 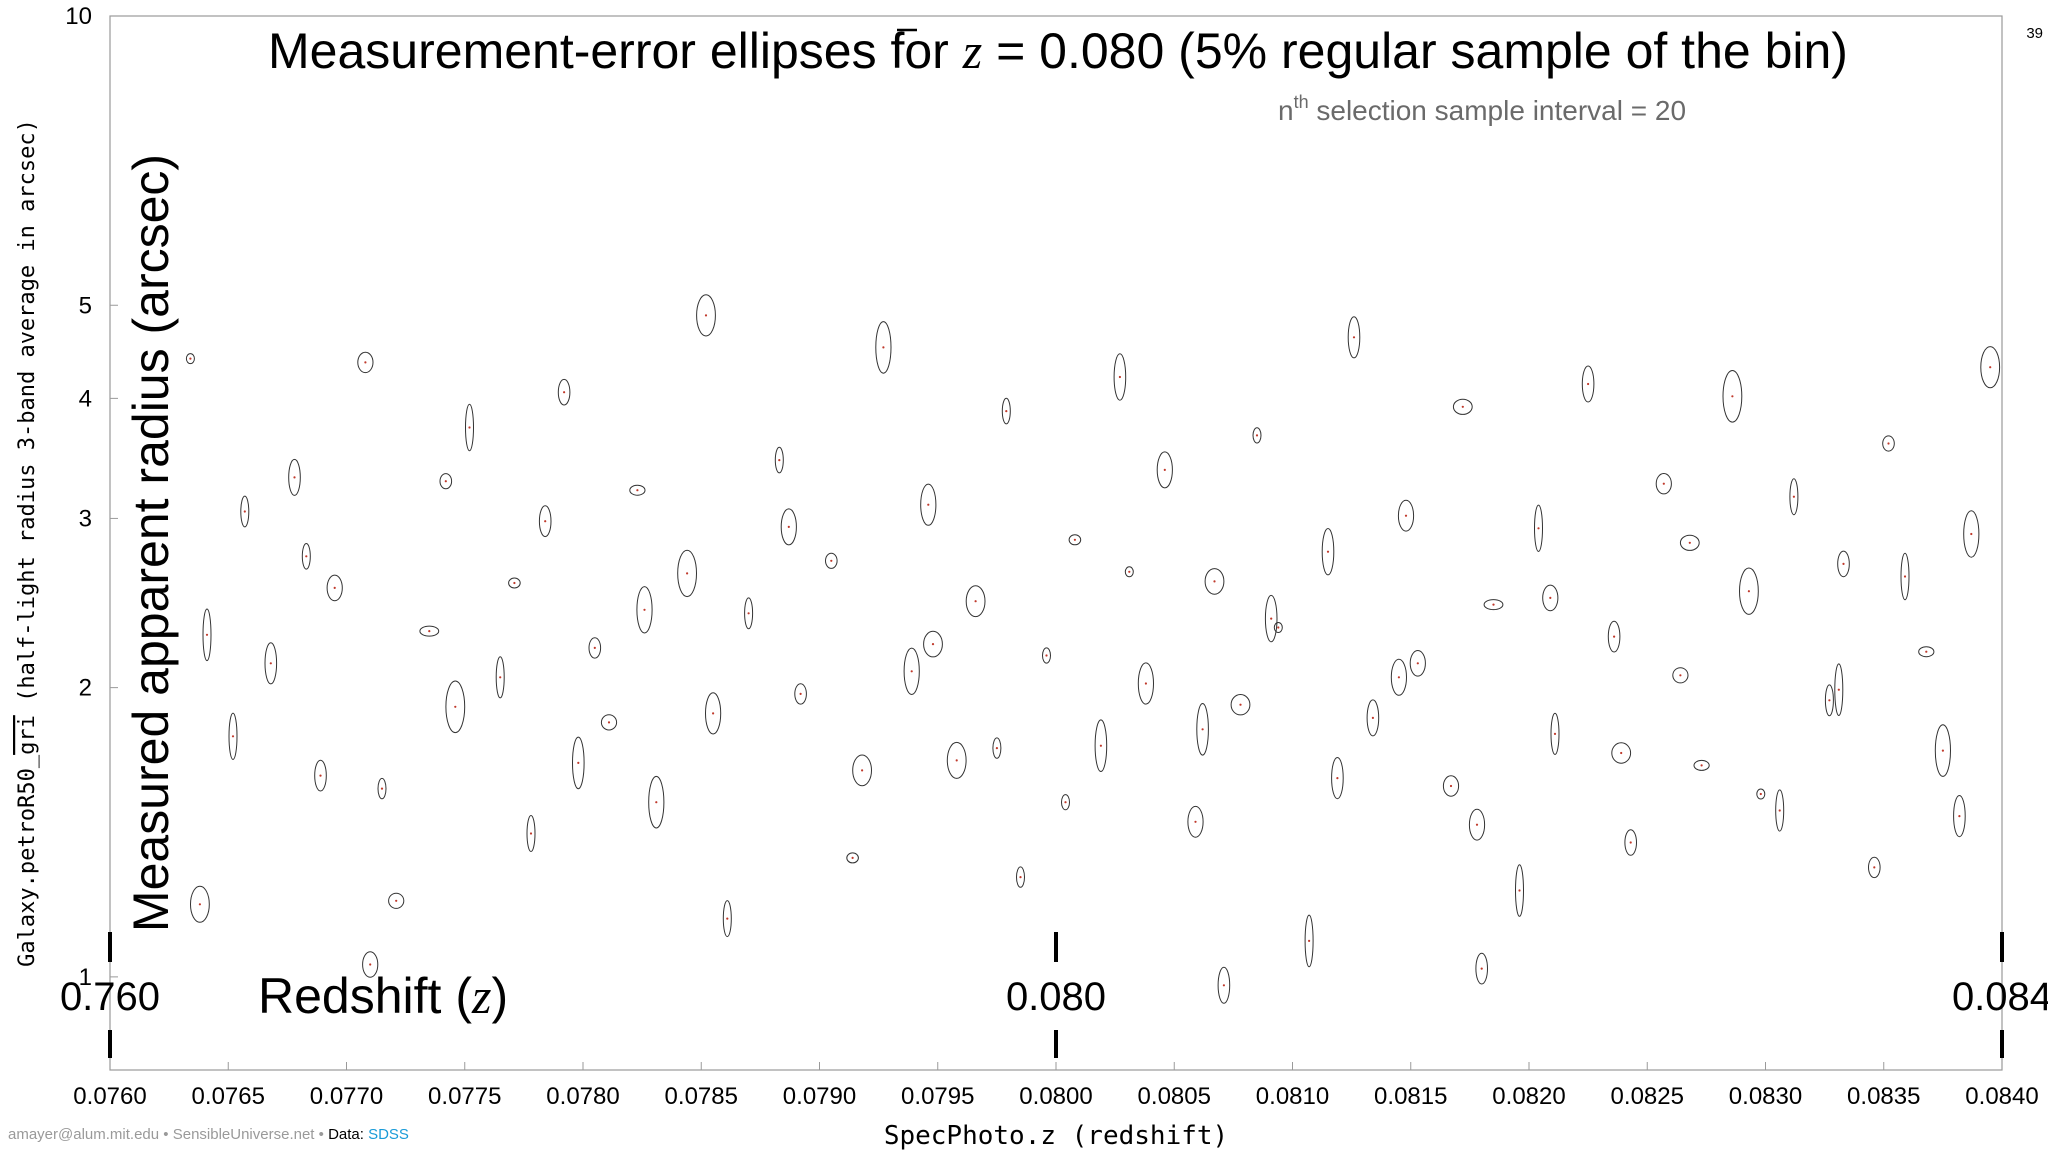 What do you see at coordinates (109, 1096) in the screenshot?
I see `x-tick-label: 0.0760` at bounding box center [109, 1096].